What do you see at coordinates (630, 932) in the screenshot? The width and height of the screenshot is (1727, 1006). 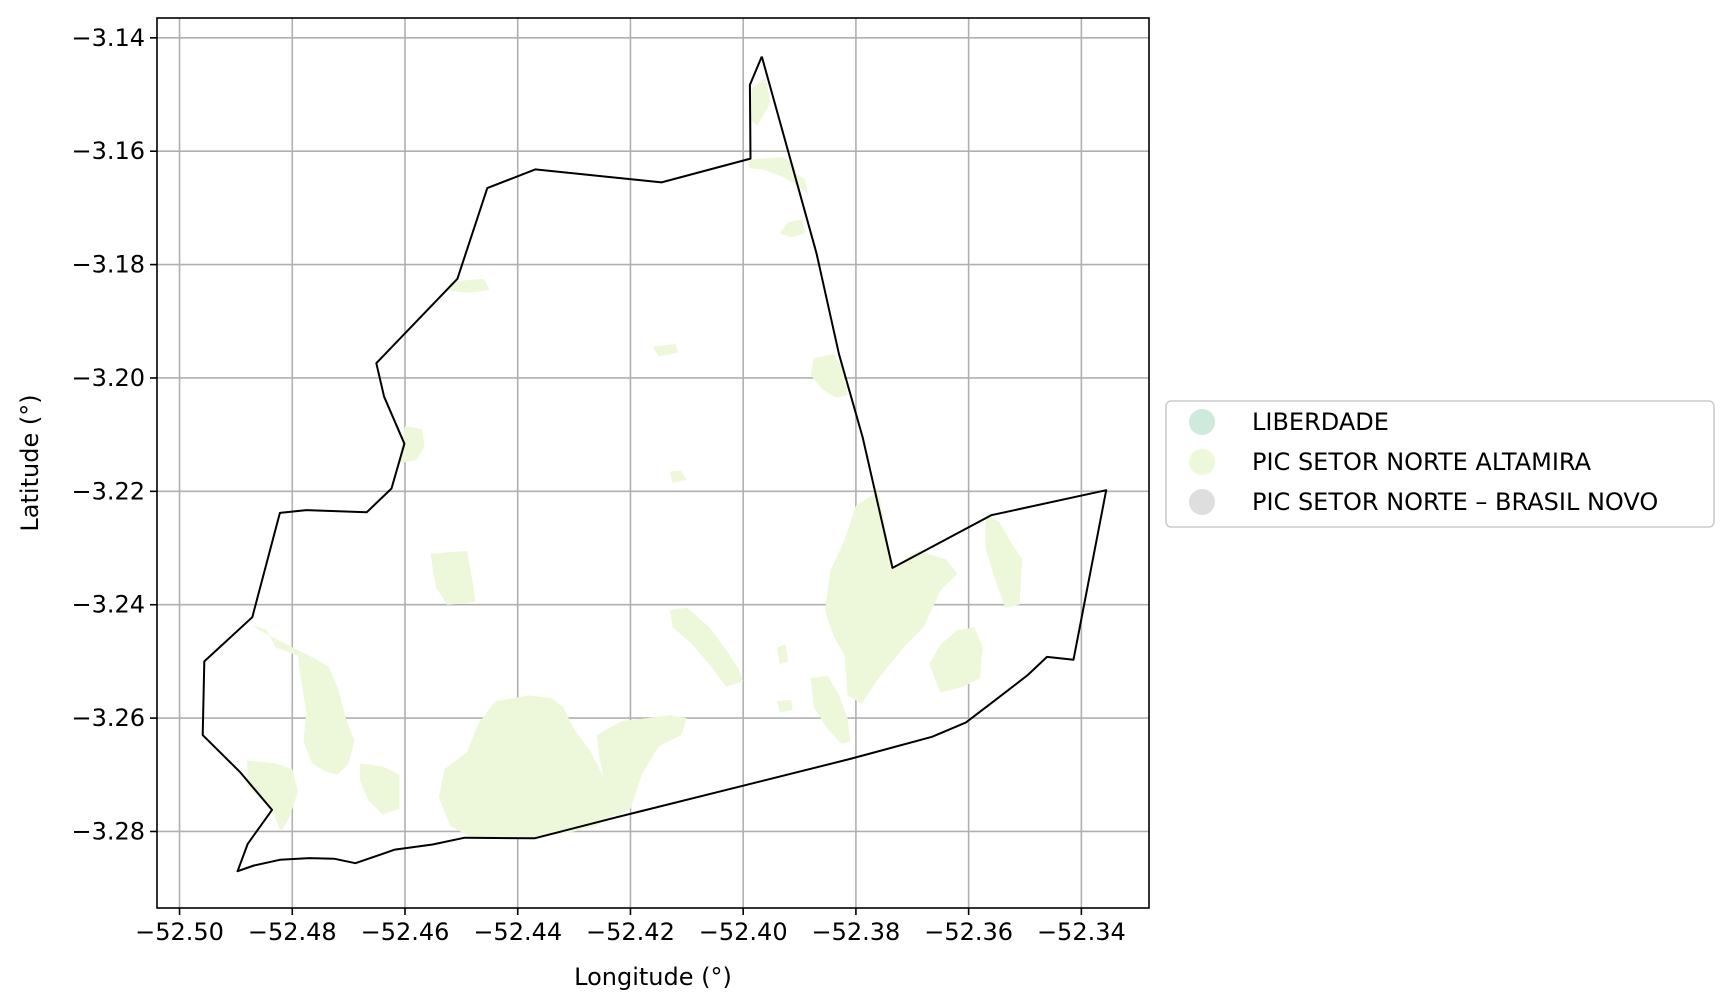 I see `x-tick-label: −52.42` at bounding box center [630, 932].